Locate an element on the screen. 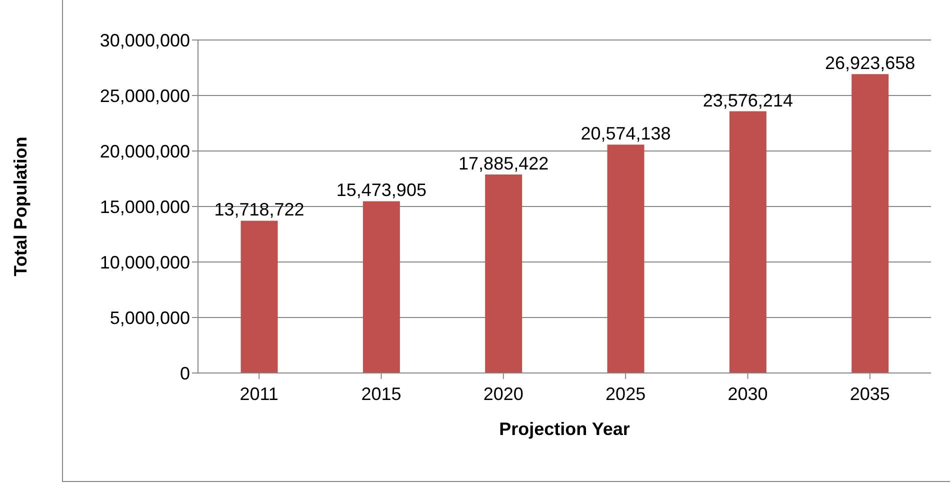  y-axis-title: Total Population is located at coordinates (20, 206).